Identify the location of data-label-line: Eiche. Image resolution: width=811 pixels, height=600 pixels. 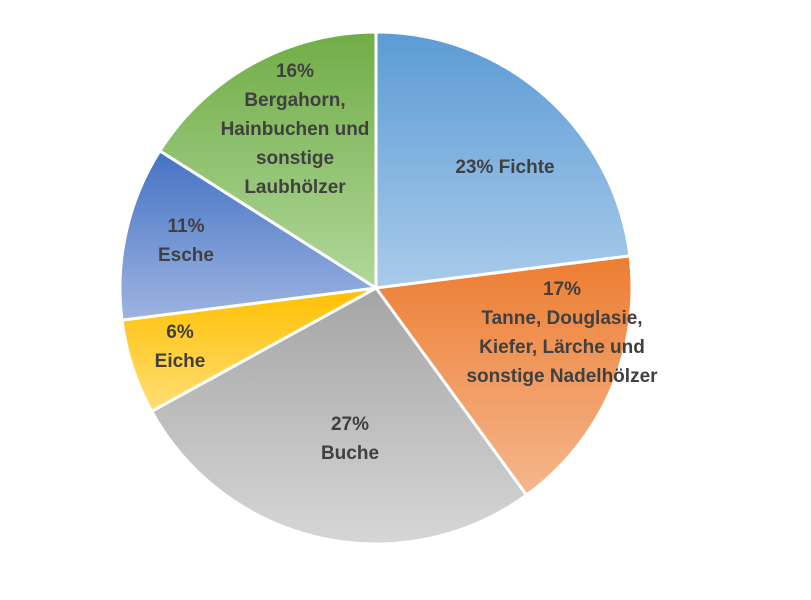
(180, 361).